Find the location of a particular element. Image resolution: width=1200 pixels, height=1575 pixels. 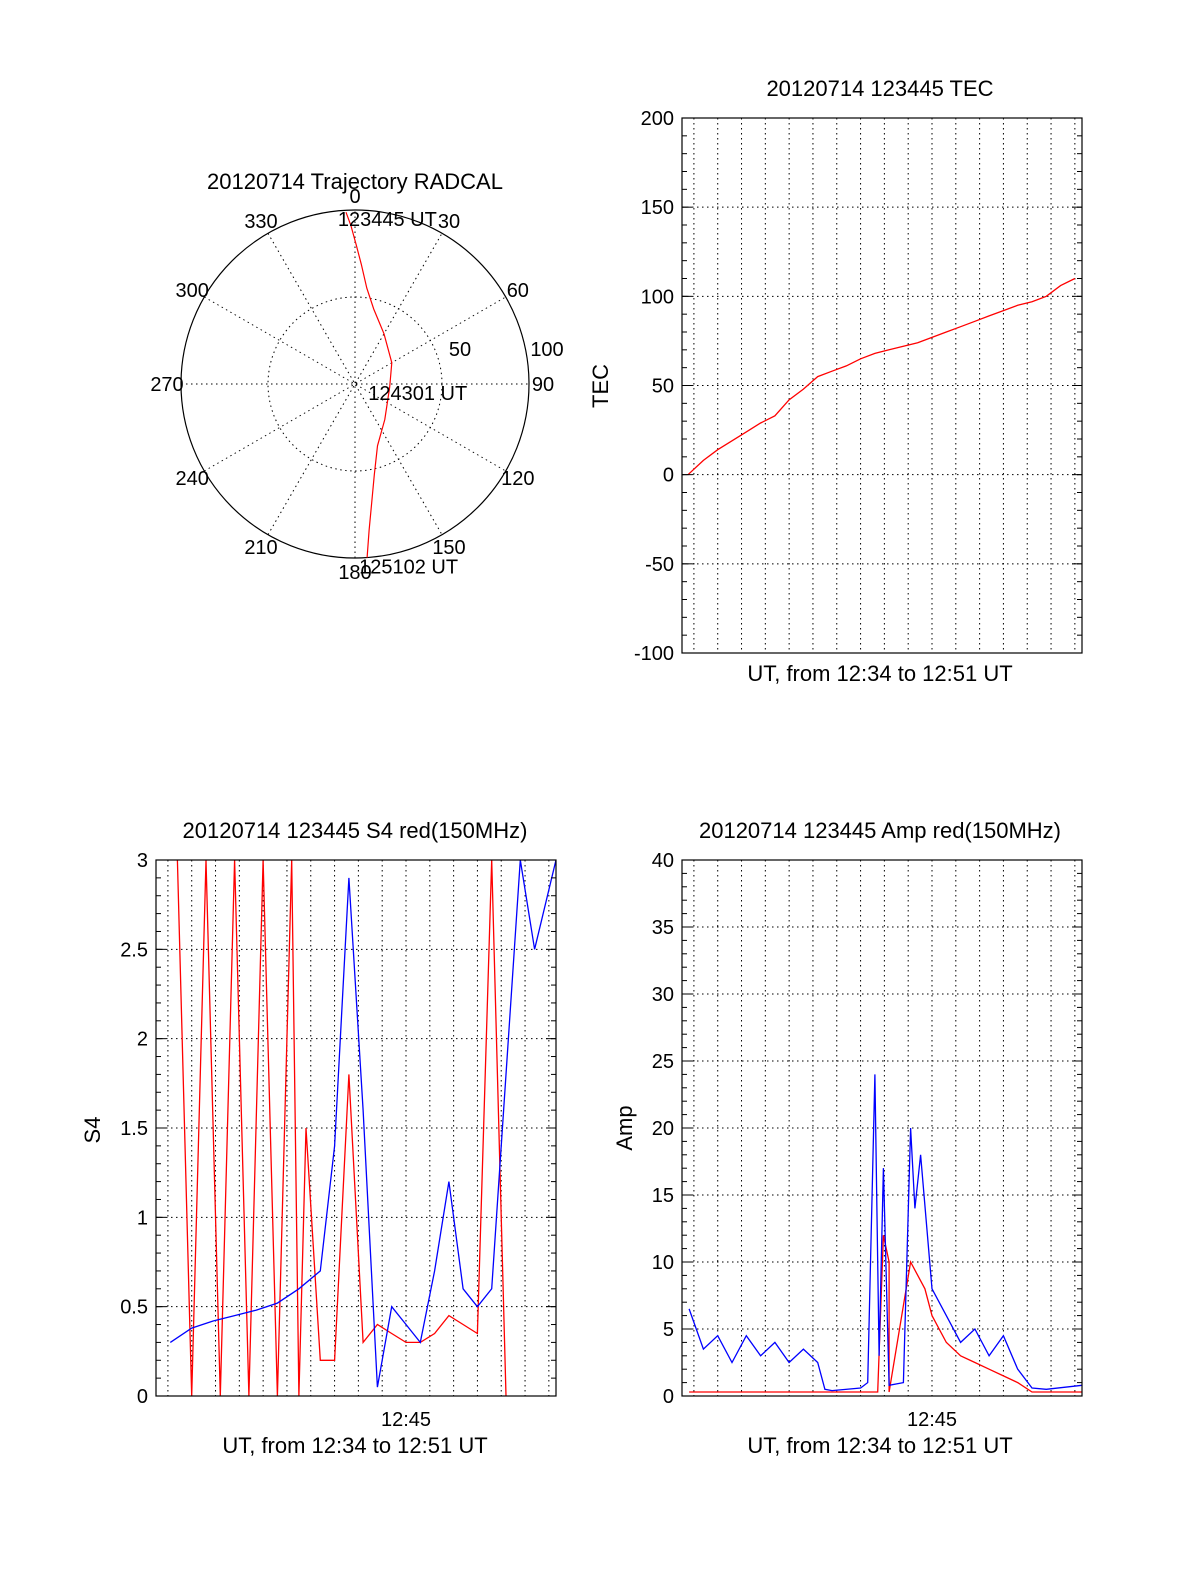

polar-angle-label: 240 is located at coordinates (191, 479).